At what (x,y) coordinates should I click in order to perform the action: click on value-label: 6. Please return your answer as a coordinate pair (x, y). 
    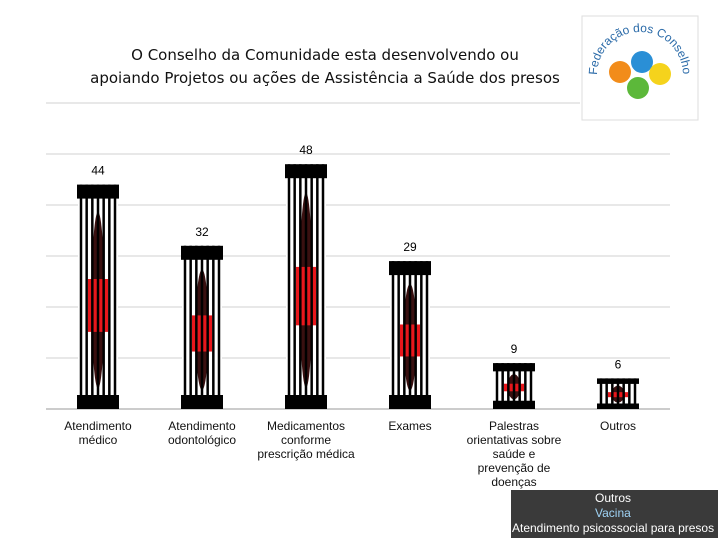
    Looking at the image, I should click on (618, 364).